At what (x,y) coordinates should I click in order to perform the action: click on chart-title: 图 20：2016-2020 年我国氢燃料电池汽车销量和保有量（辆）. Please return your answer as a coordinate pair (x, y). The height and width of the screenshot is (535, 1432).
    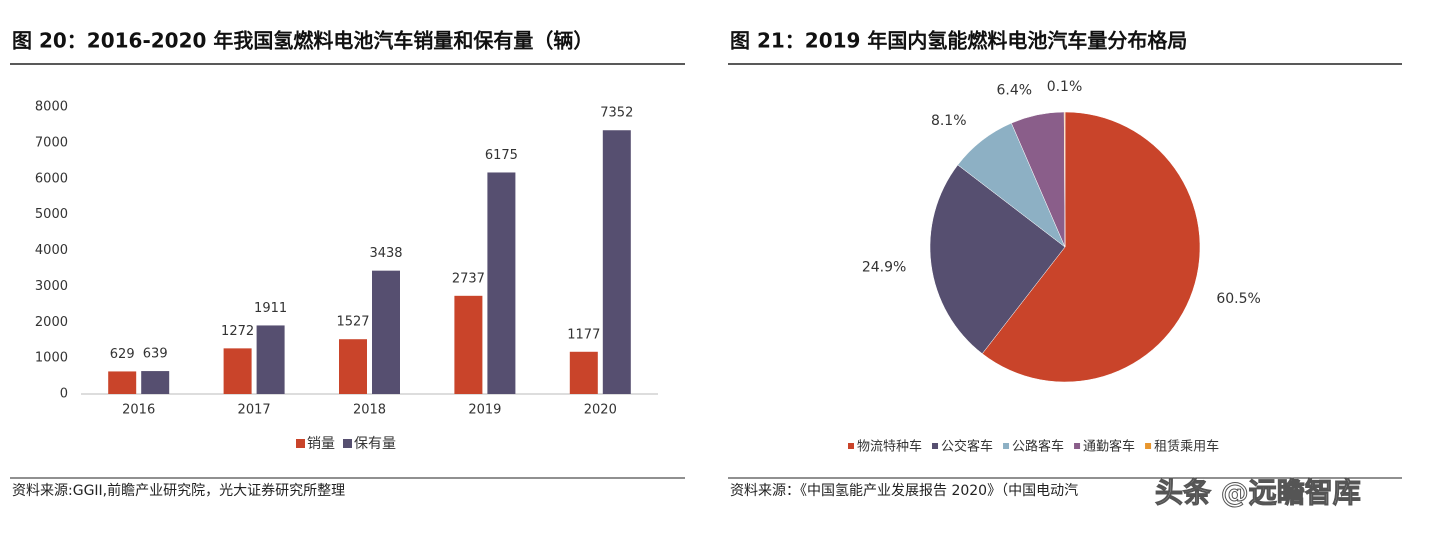
    Looking at the image, I should click on (302, 41).